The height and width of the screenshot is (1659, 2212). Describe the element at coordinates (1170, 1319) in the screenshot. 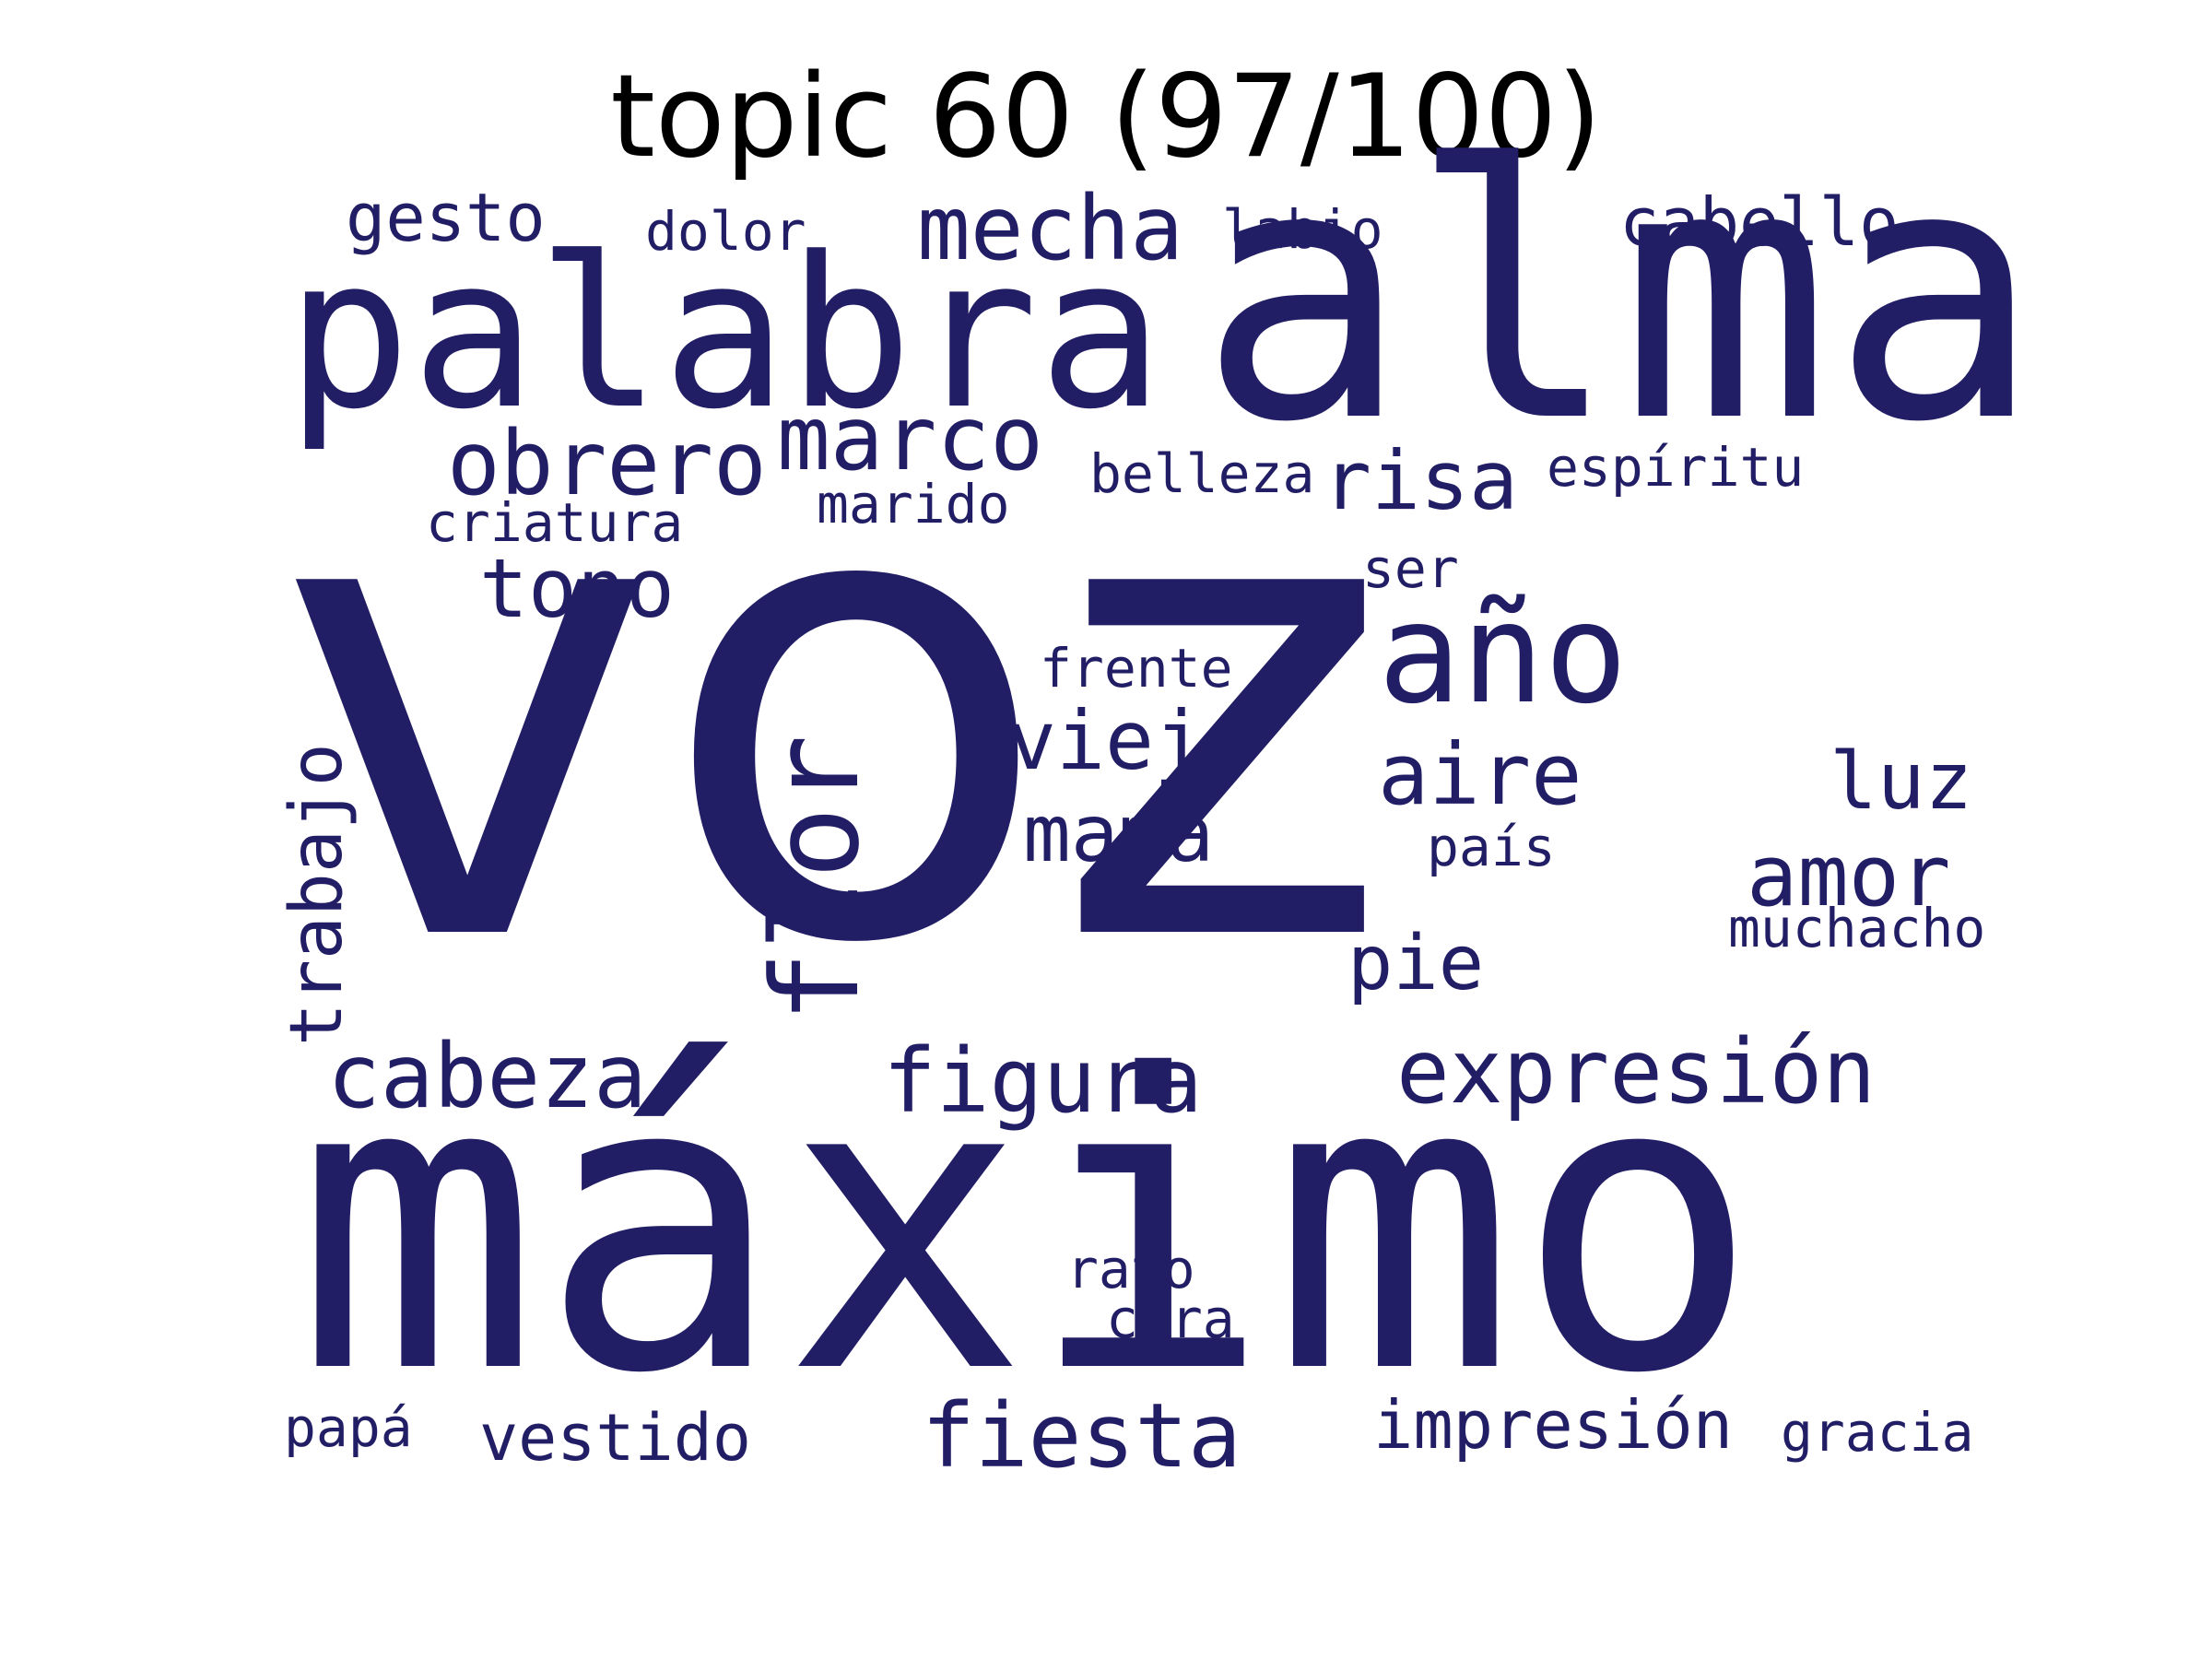

I see `word-cara: cara` at that location.